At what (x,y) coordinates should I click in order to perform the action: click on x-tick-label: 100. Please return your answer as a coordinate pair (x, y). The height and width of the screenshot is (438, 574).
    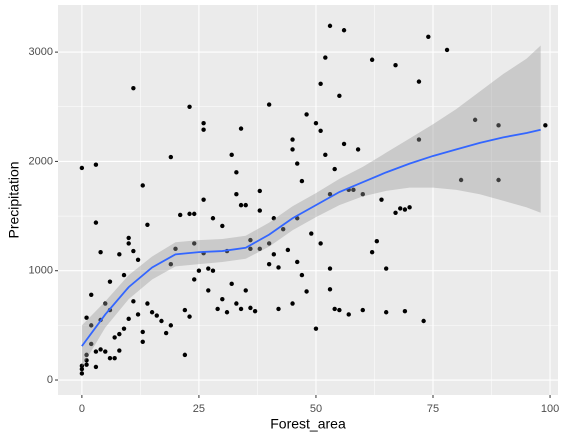
    Looking at the image, I should click on (550, 409).